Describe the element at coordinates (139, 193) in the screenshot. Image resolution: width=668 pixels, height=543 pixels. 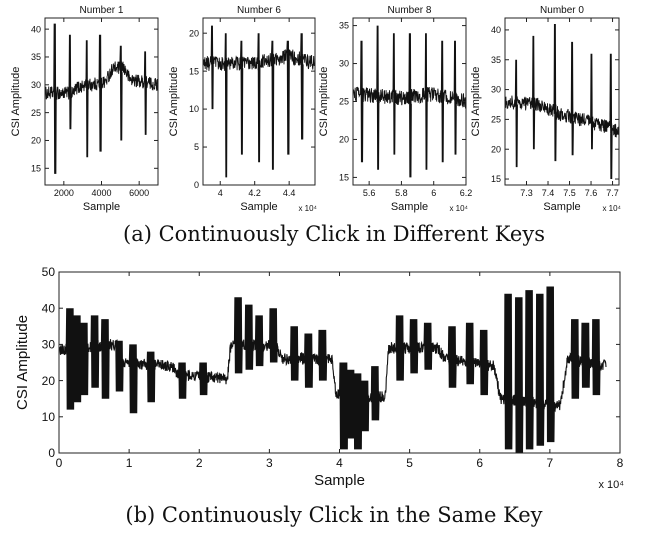
I see `x-tick-label: 6000` at that location.